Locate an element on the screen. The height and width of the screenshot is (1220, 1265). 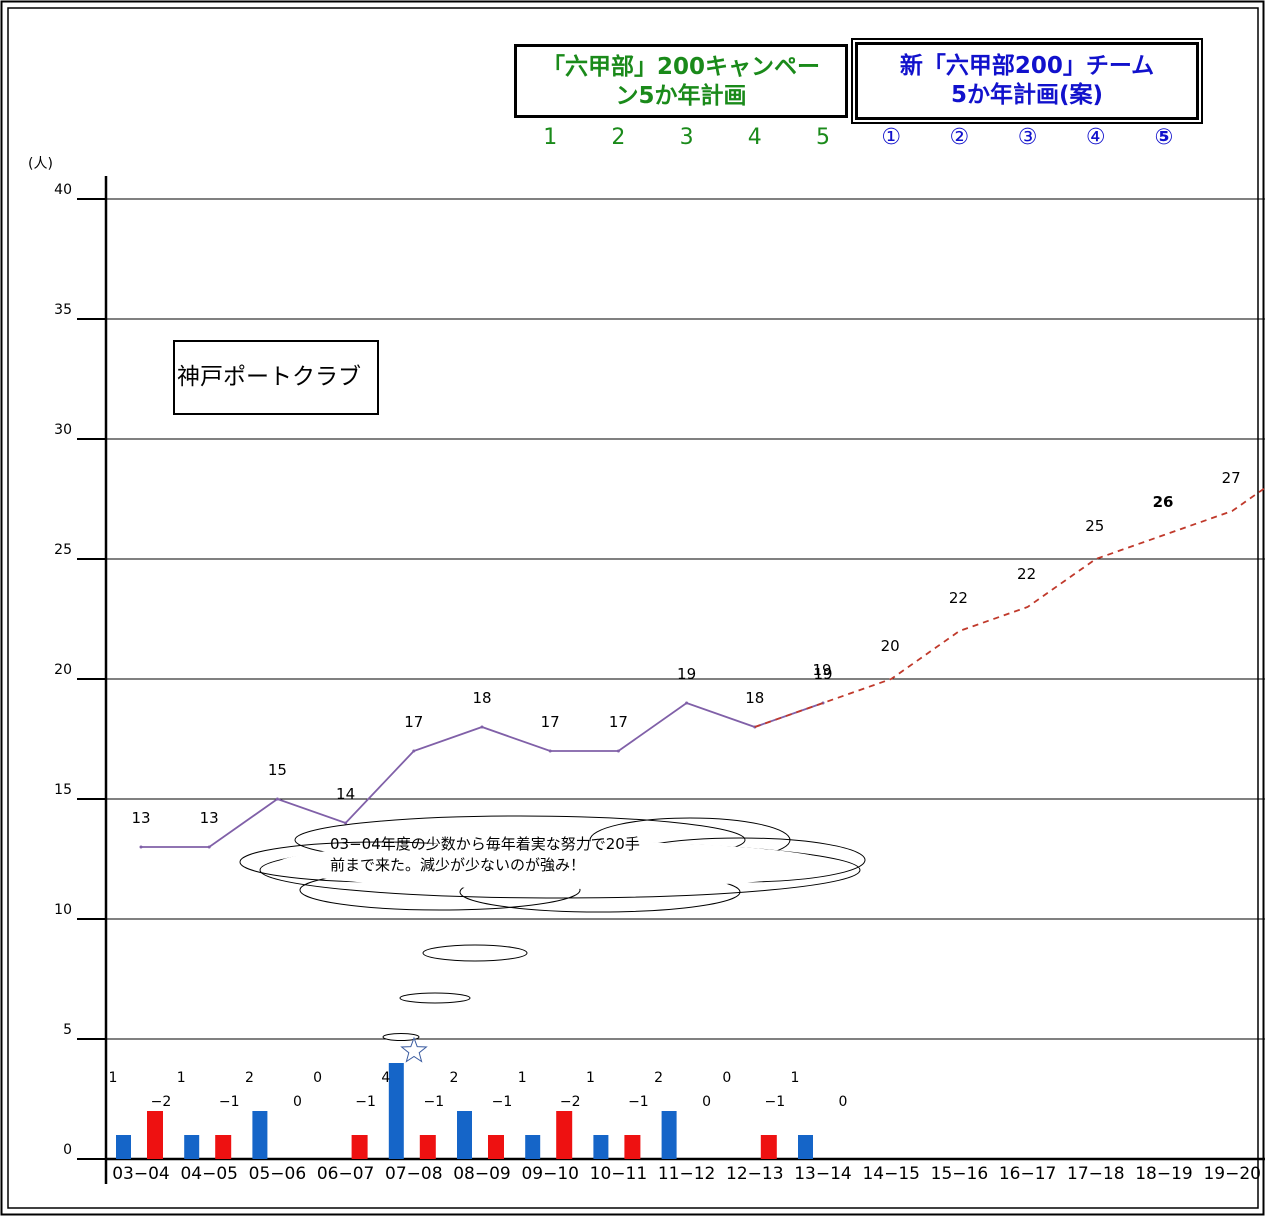
campaign-title-box: 「六甲部」200キャンペー ン5か年計画 is located at coordinates (681, 81).